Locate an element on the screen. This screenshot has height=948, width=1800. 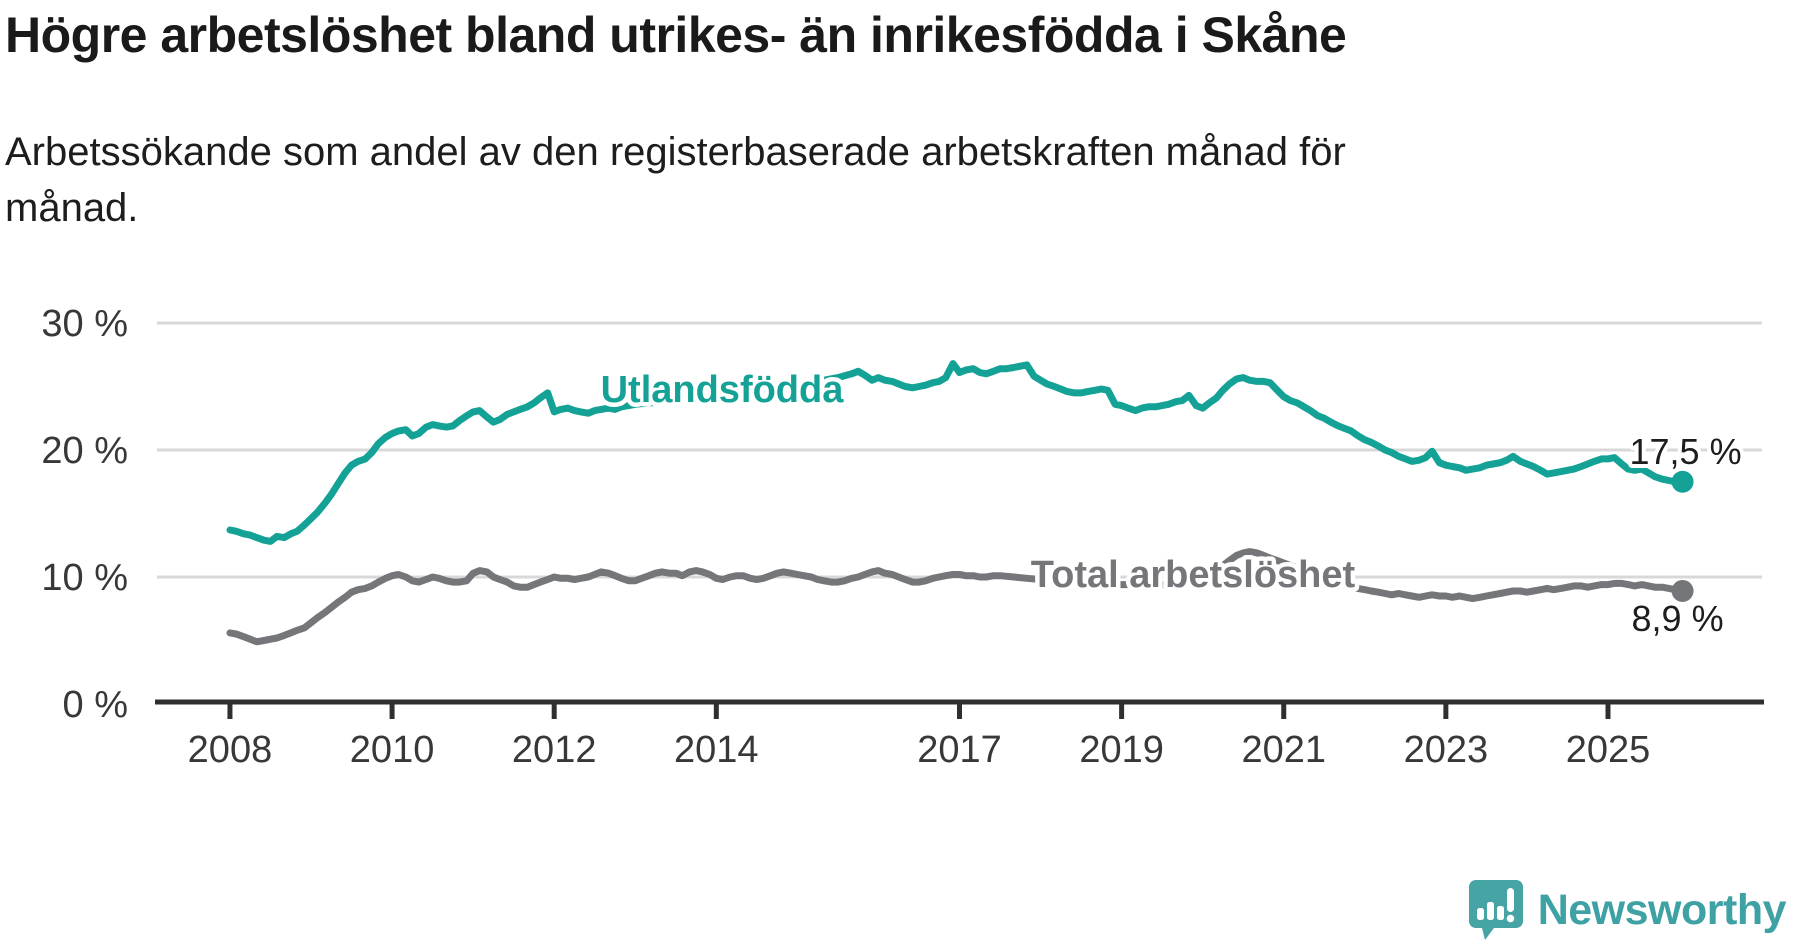
y-tick-label-30: 30 % is located at coordinates (84, 324).